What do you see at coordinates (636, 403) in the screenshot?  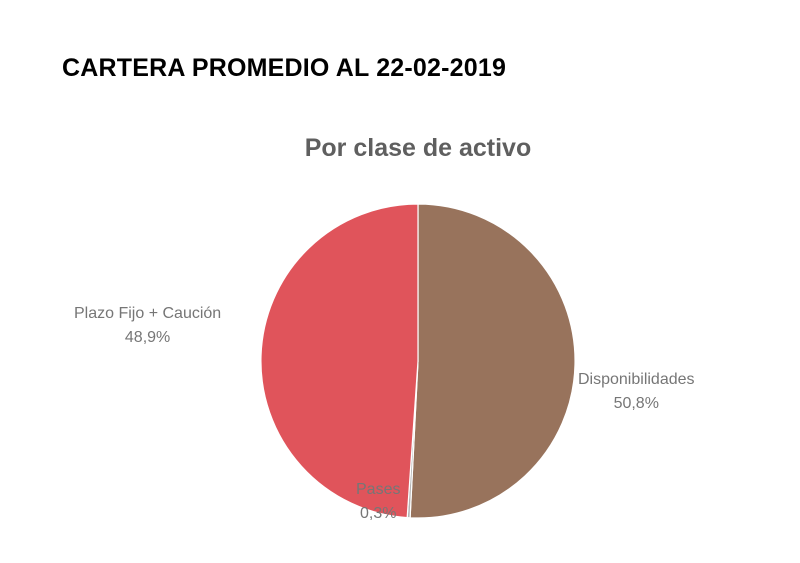 I see `slice-value-disponibilidades: 50,8%` at bounding box center [636, 403].